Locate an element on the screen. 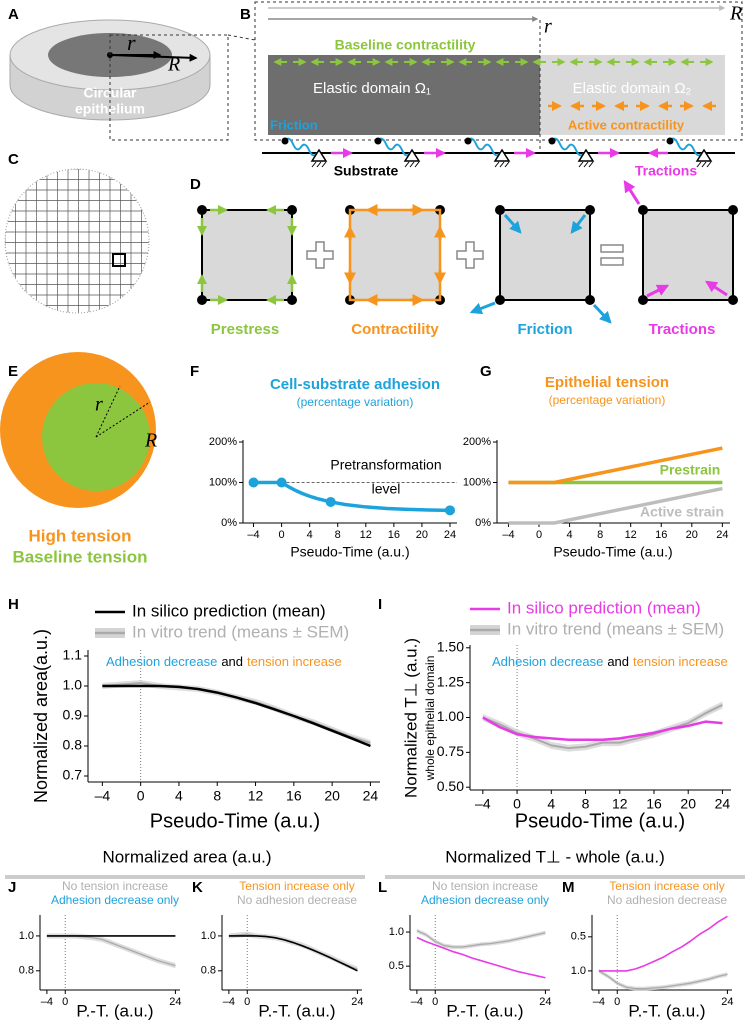  y-axis-label: whole epithelial domain is located at coordinates (430, 719).